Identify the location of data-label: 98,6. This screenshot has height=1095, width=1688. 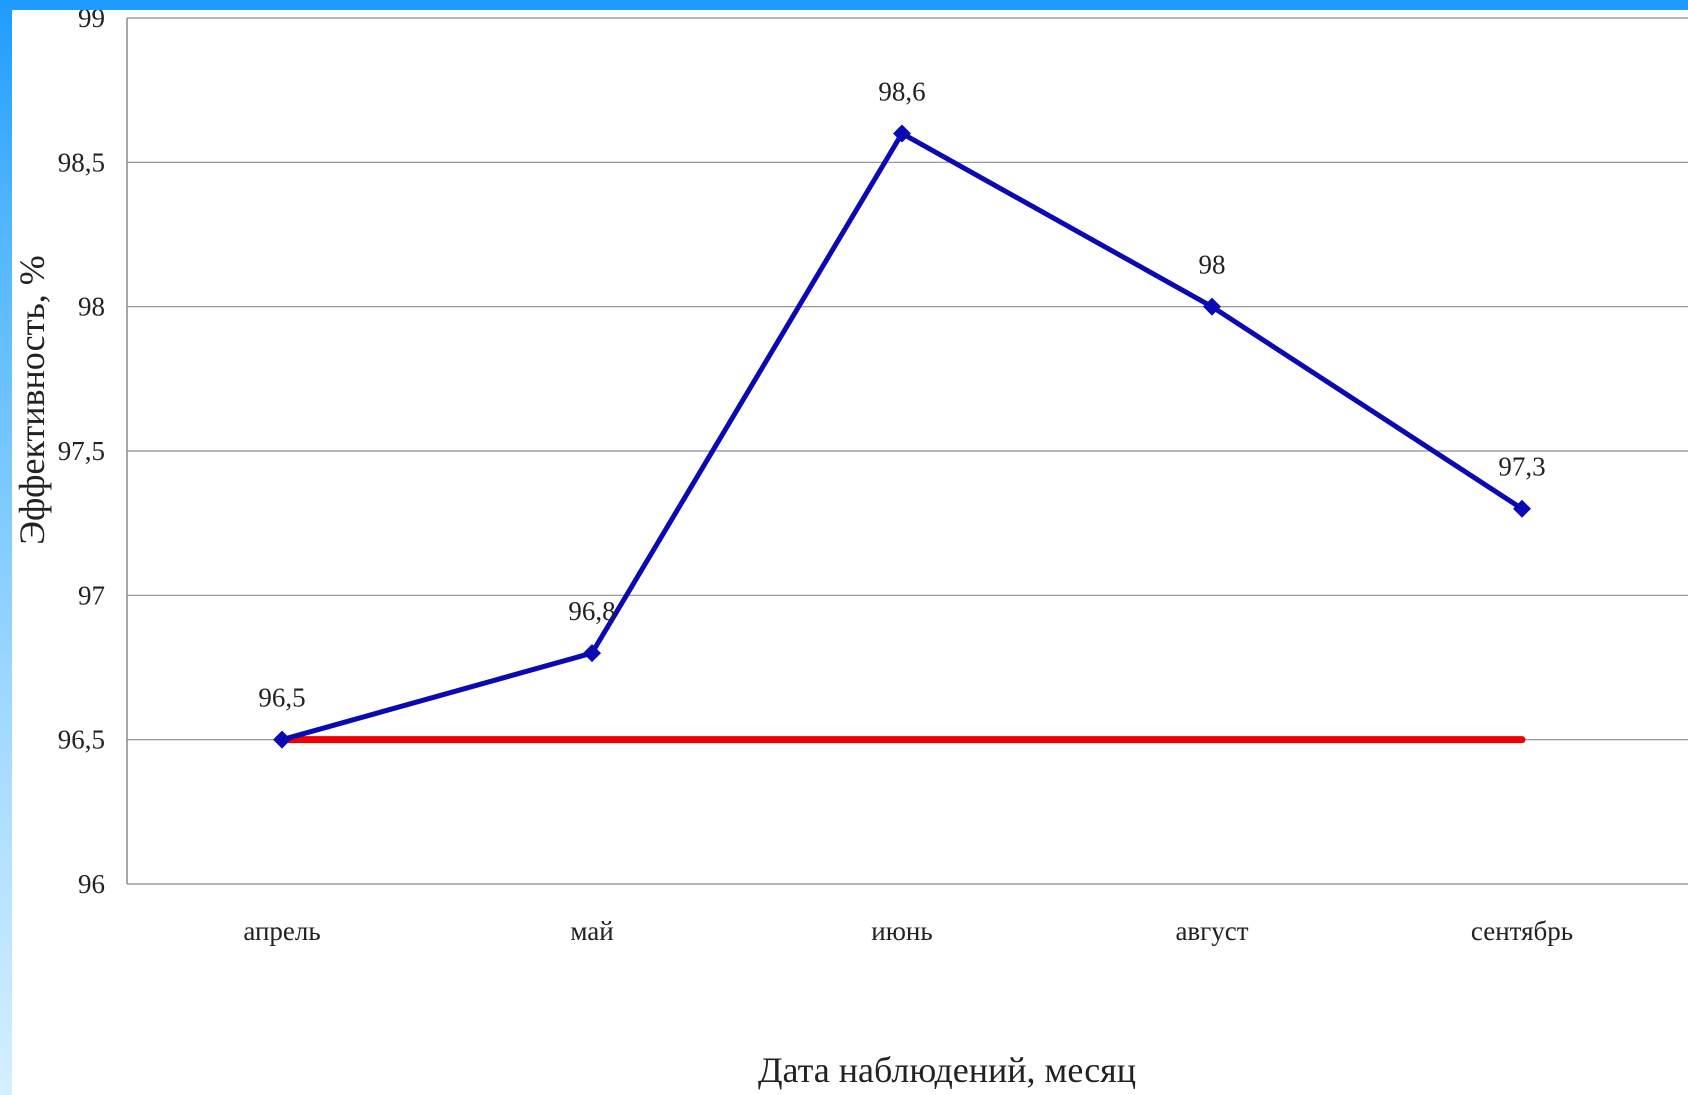
(901, 91).